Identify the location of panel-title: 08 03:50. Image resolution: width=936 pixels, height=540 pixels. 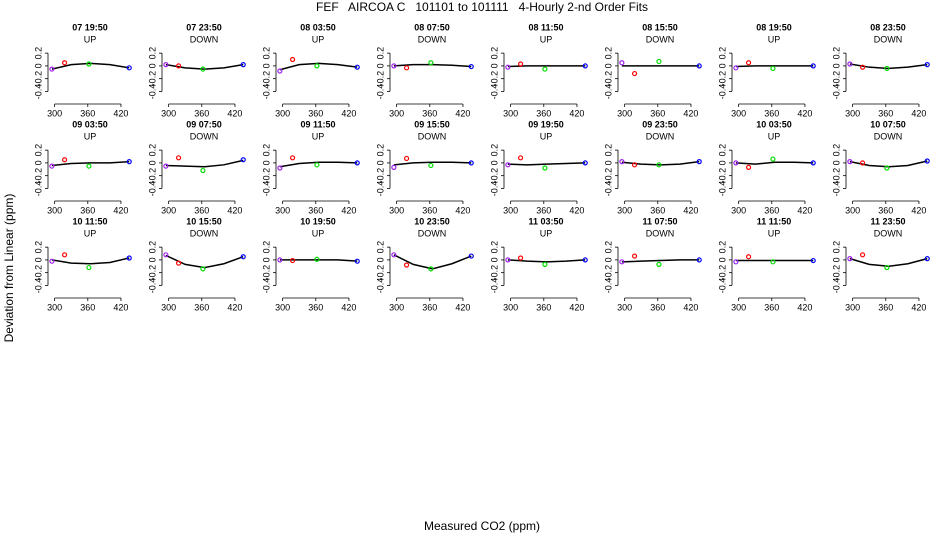
(318, 27).